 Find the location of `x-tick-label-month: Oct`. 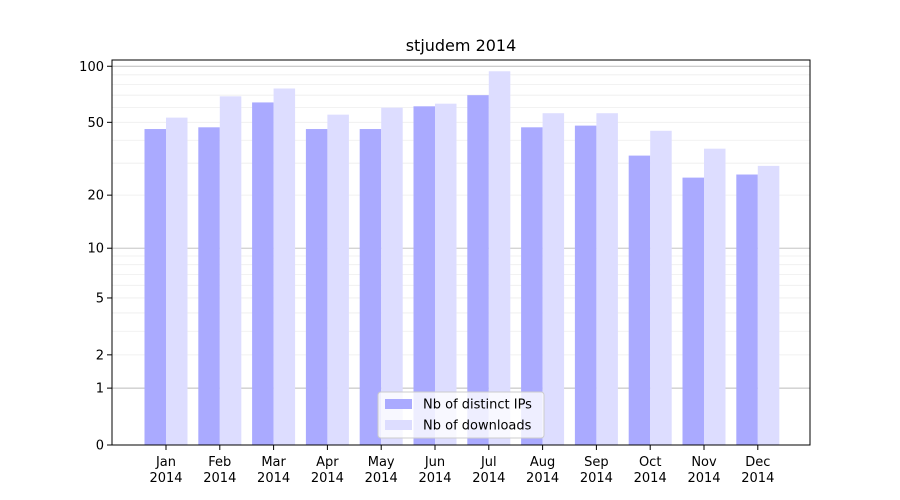

x-tick-label-month: Oct is located at coordinates (650, 462).